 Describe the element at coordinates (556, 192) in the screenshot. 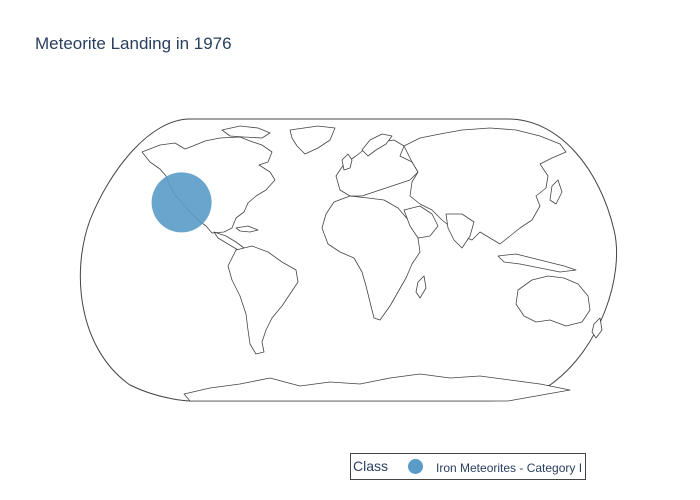

I see `japan-outline` at that location.